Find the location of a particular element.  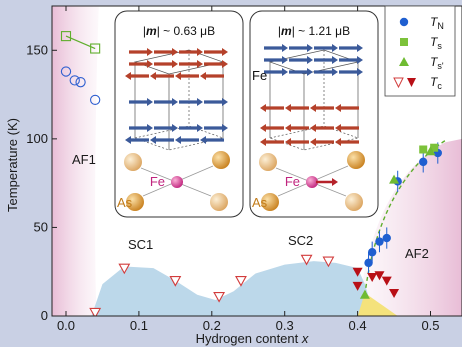

lattice-bottom is located at coordinates (179, 138).